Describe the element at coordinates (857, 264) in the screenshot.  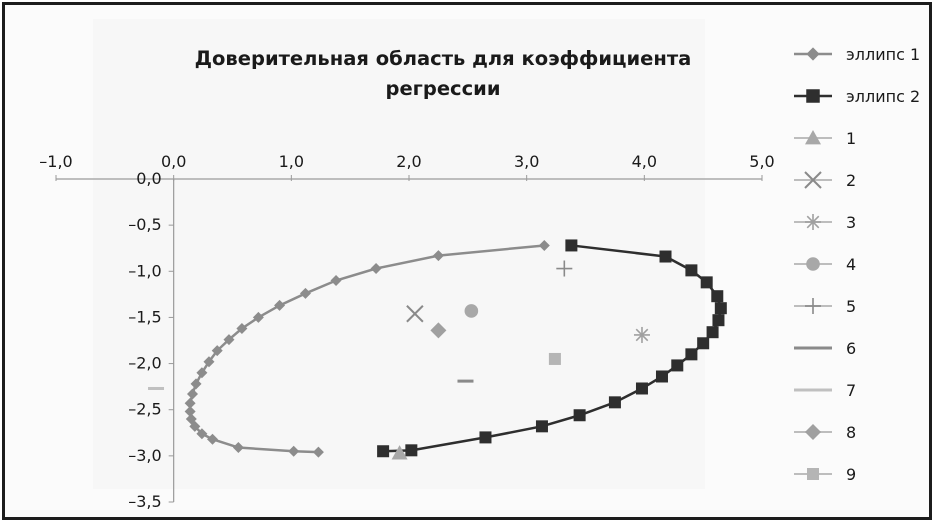
I see `legend: эллипс 1 эллипс 2 1 2 3 4 5 6 7 8 9` at that location.